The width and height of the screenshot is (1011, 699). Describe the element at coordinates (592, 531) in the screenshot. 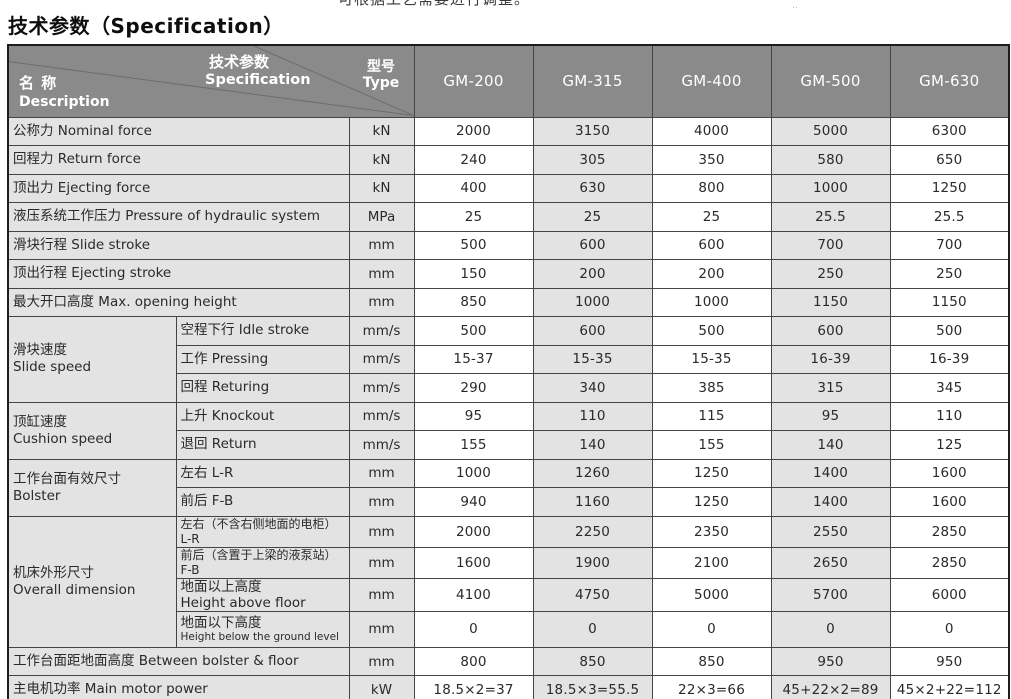

I see `value-cell: 2250` at that location.